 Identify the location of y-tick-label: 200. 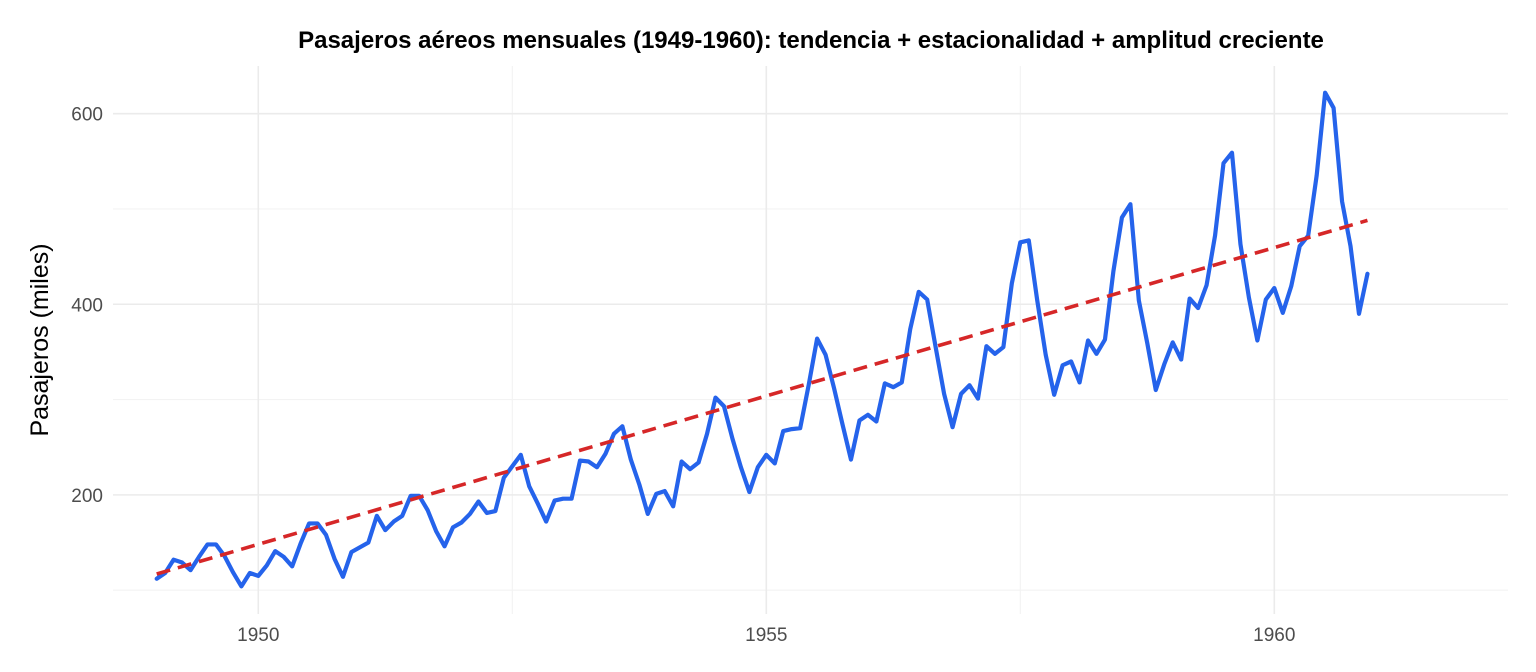
(87, 496).